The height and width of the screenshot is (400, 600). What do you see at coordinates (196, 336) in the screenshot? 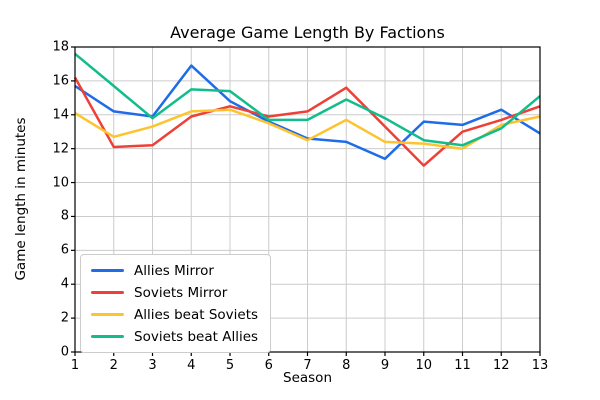
I see `legend-label: Soviets beat Allies` at bounding box center [196, 336].